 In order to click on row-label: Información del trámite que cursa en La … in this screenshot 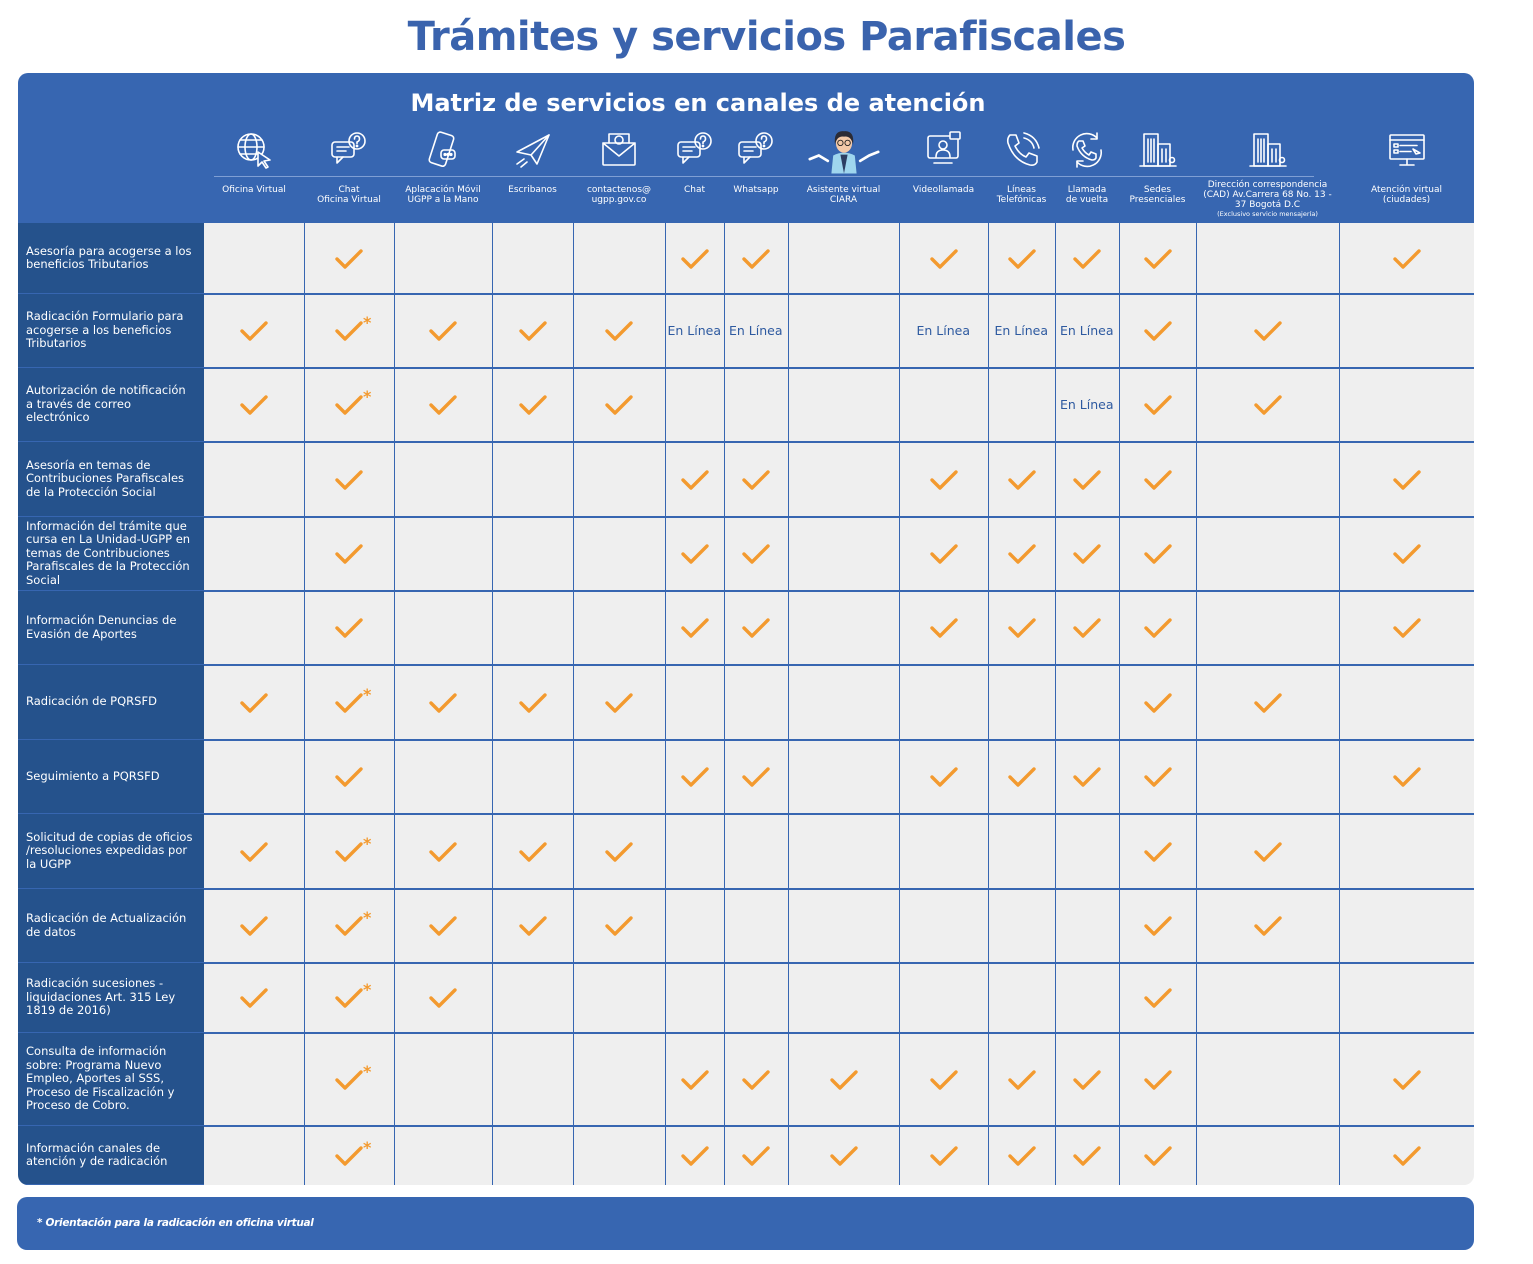, I will do `click(111, 554)`.